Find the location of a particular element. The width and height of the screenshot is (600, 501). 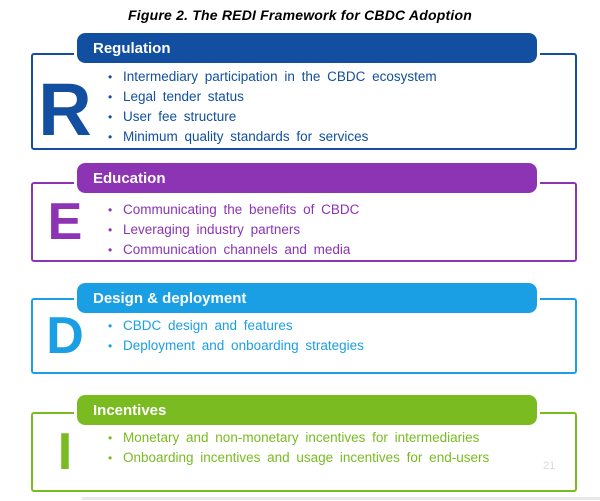

section-letter-e: E is located at coordinates (65, 222).